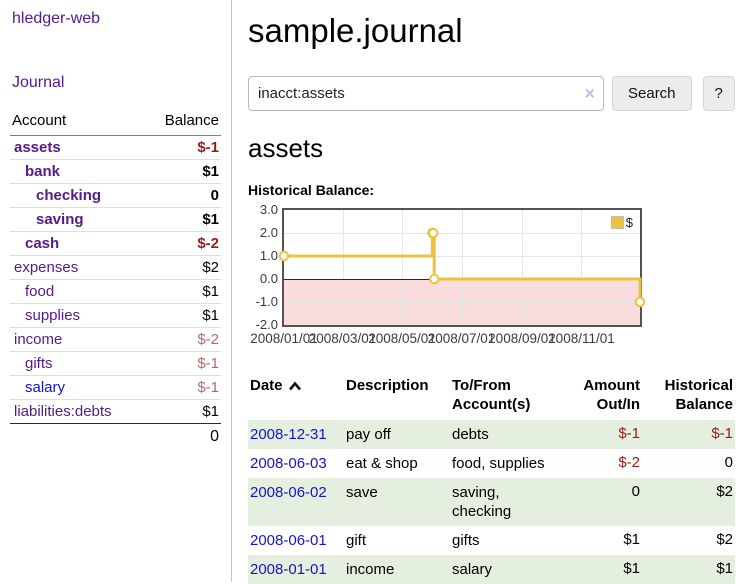  I want to click on column-header-date: Date, so click(296, 396).